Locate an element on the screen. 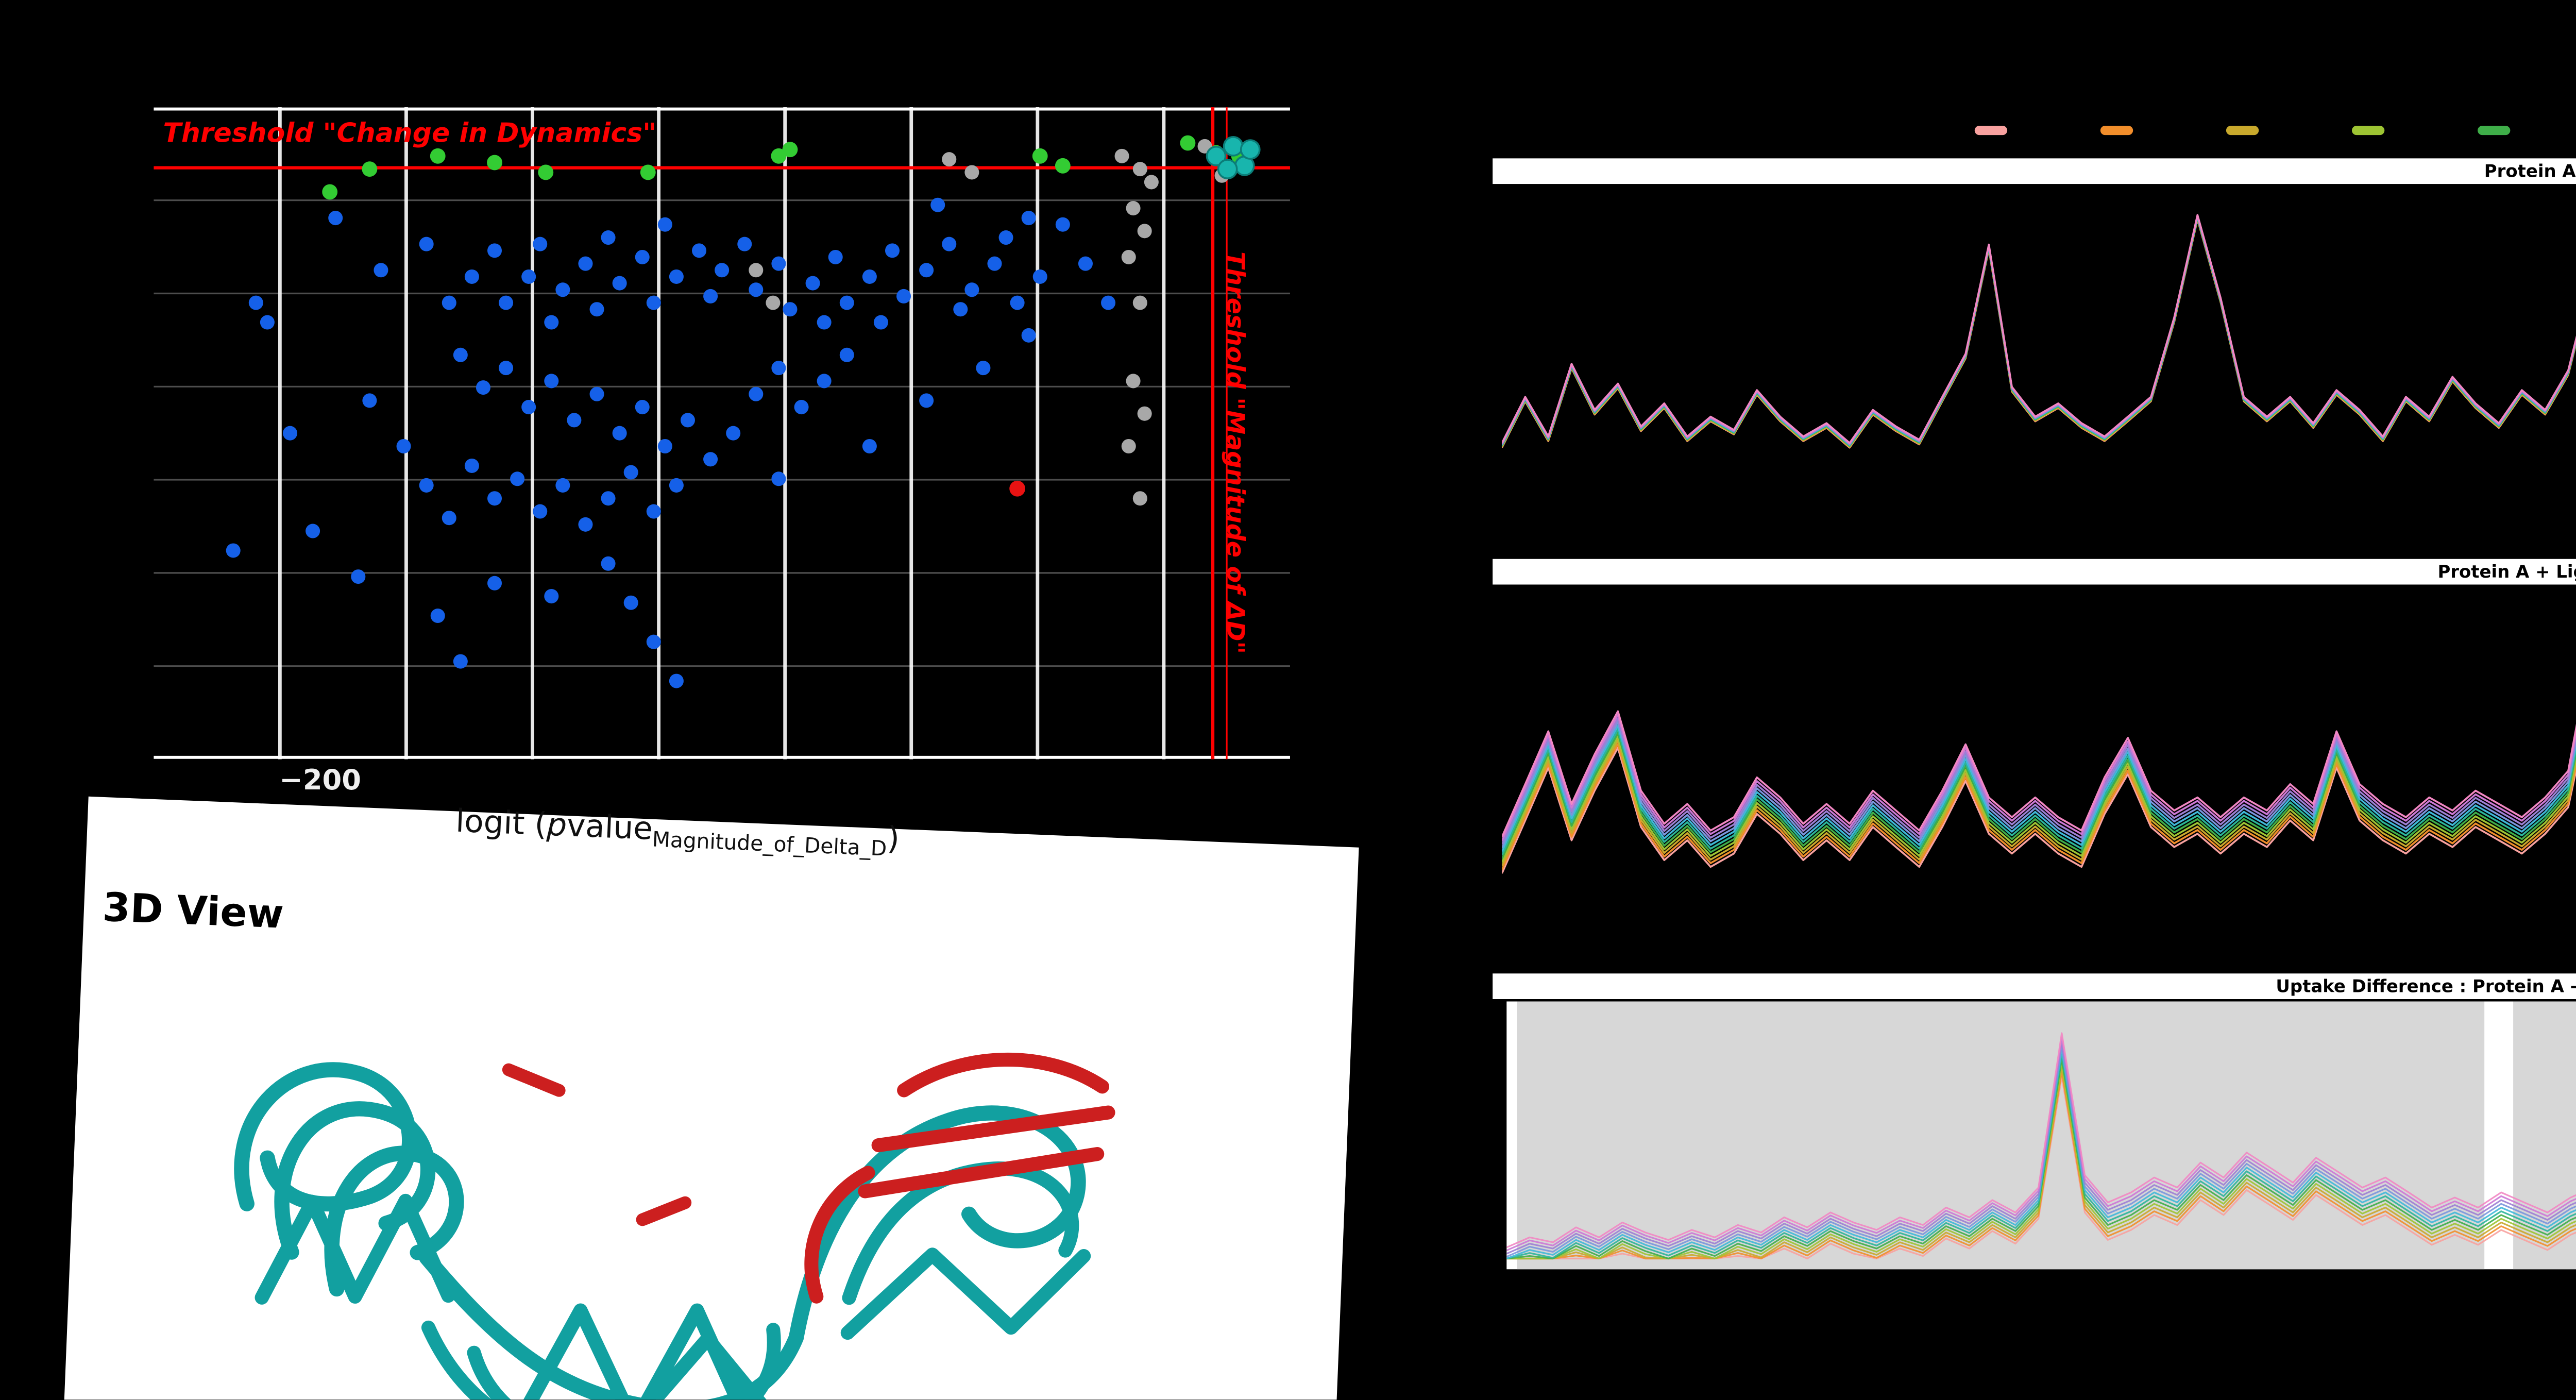 This screenshot has height=1400, width=2576. axis-label-value: value is located at coordinates (610, 828).